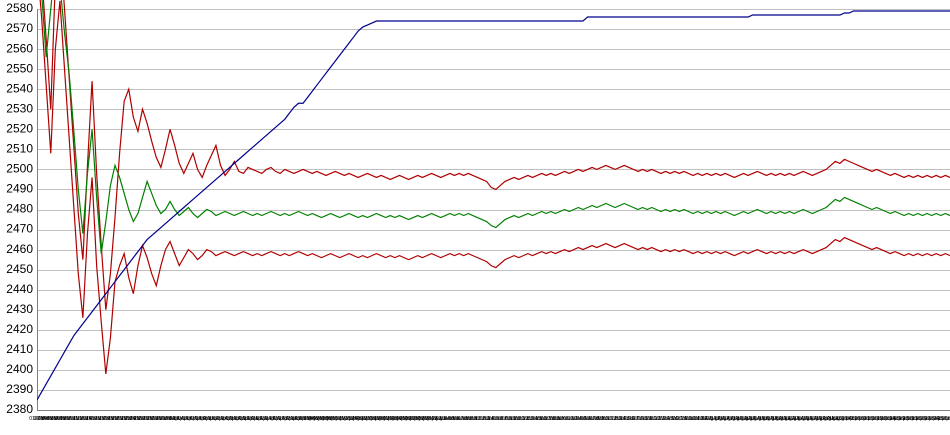  I want to click on x-axis-tick-label: 13/Jul, so click(622, 419).